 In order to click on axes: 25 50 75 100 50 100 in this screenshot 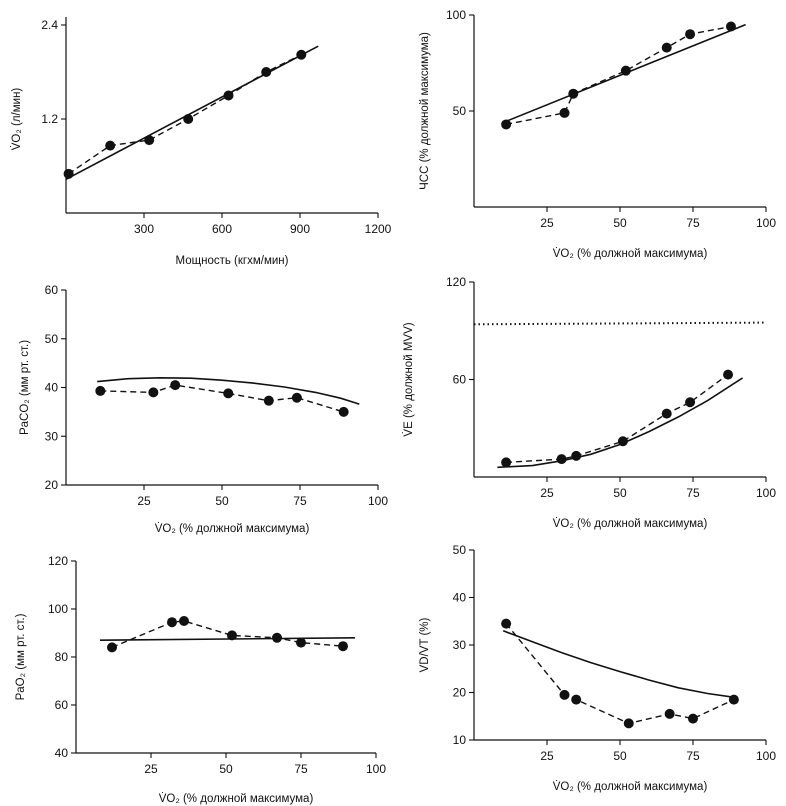, I will do `click(611, 119)`.